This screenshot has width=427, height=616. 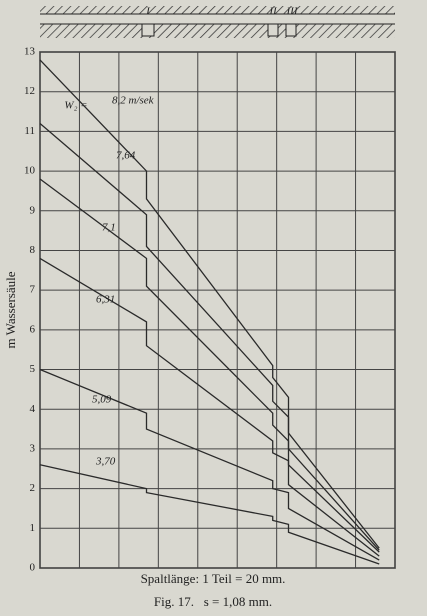 I want to click on y-tick-label: 10, so click(x=30, y=171).